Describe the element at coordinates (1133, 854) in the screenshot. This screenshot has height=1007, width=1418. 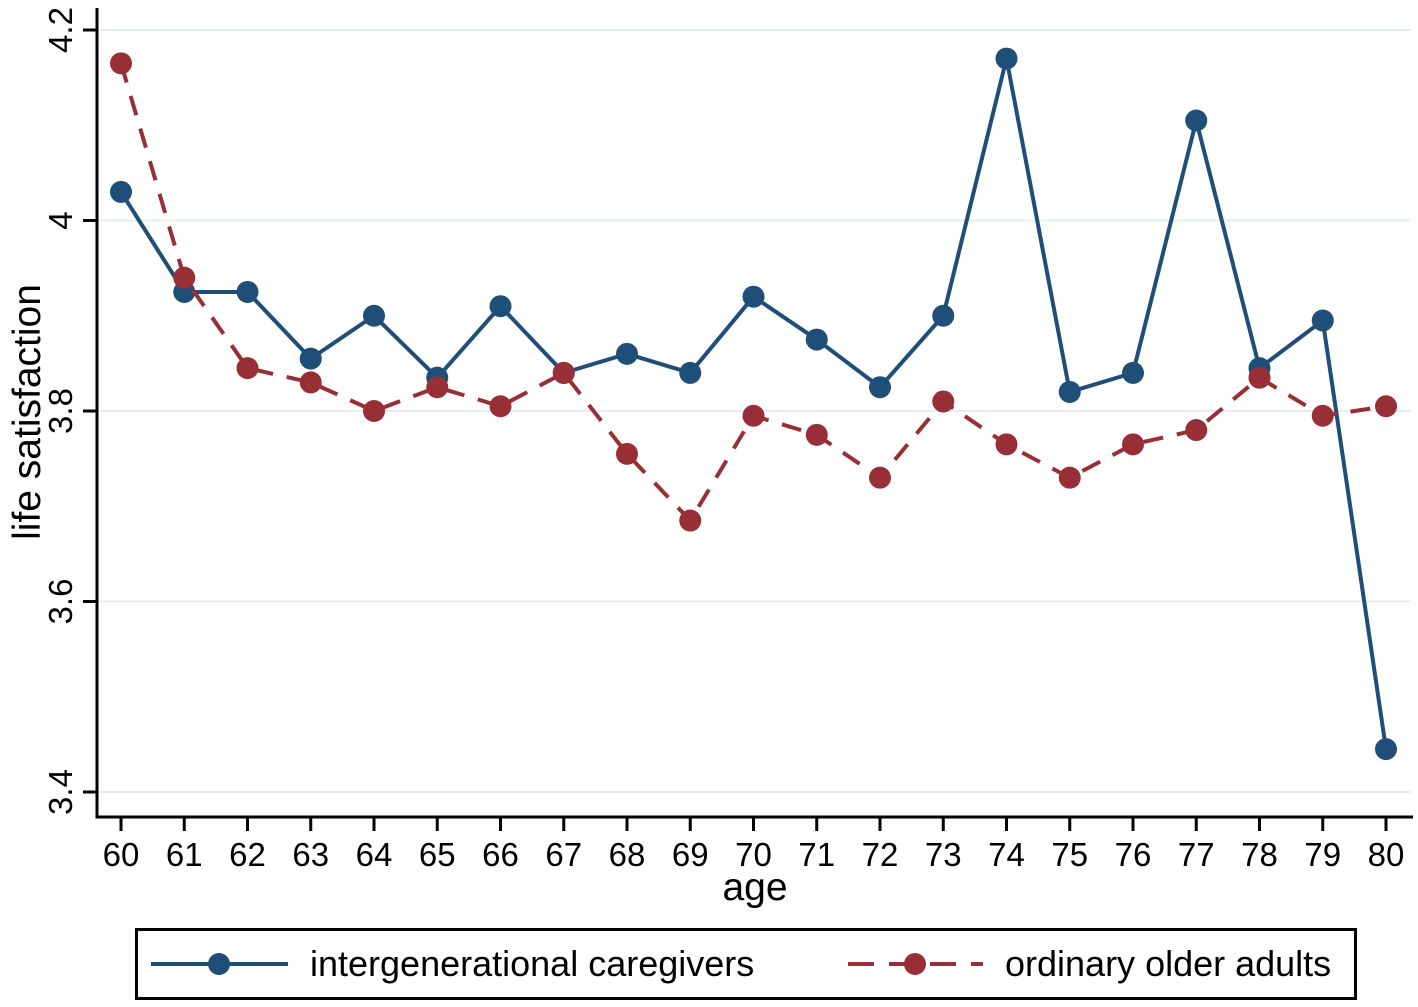
I see `x-tick-label: 76` at that location.